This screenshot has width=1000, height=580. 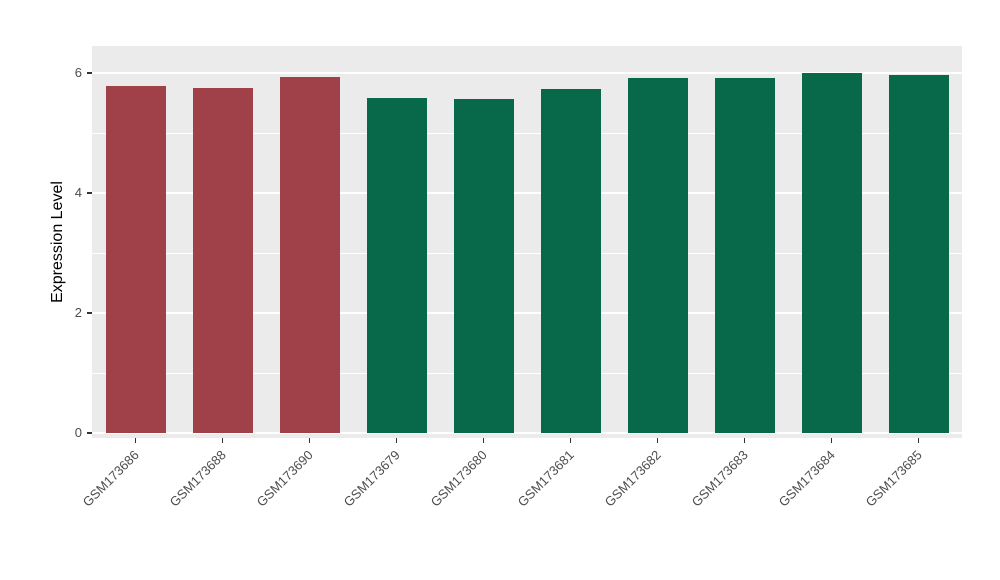 I want to click on bar-GSM173684, so click(x=831, y=253).